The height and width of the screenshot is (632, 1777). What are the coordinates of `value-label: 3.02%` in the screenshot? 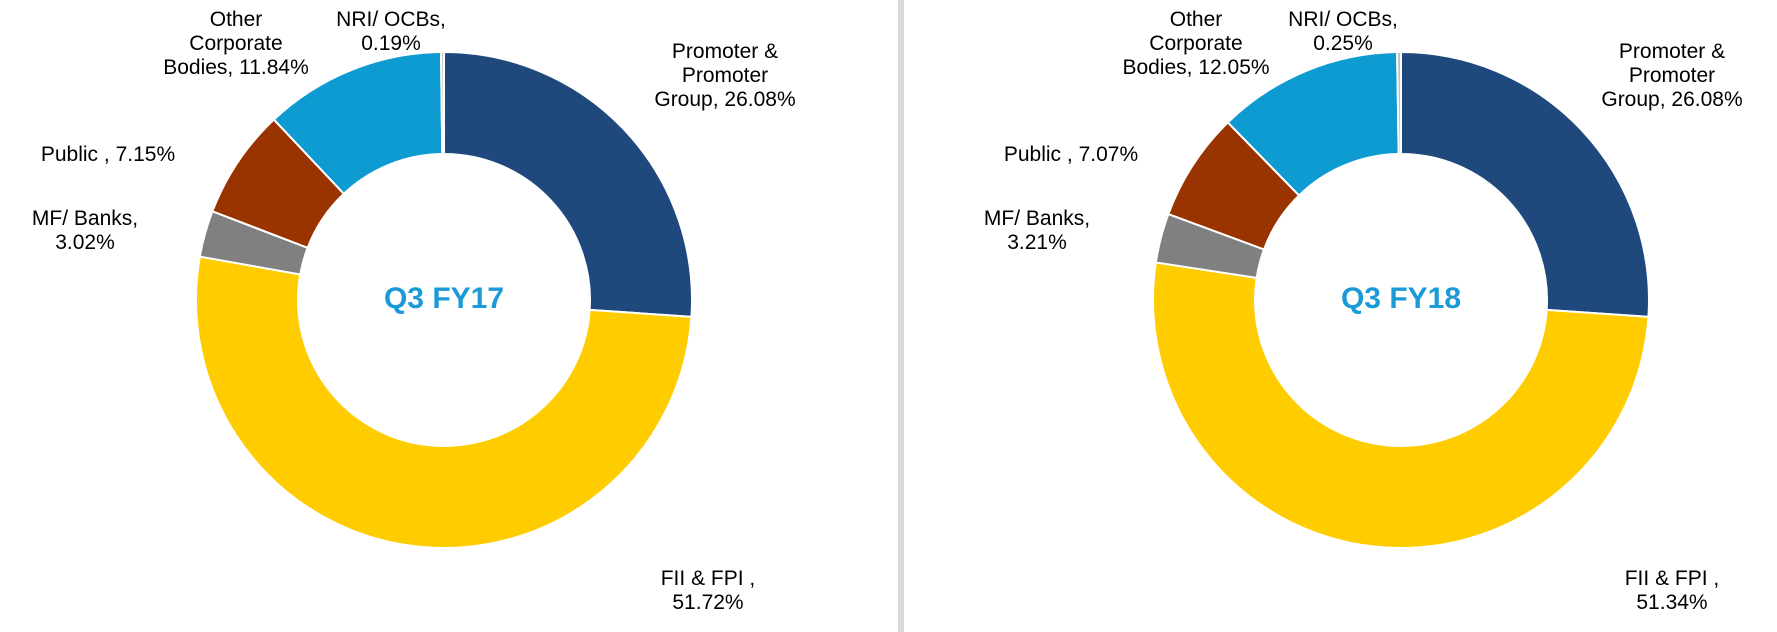 It's located at (85, 242).